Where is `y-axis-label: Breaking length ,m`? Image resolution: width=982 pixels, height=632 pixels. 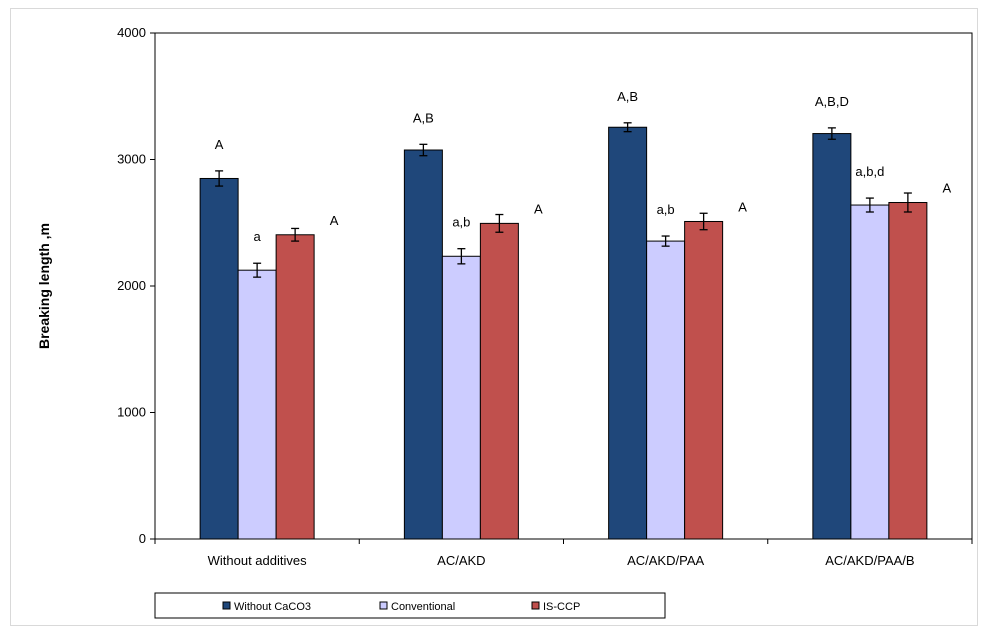 y-axis-label: Breaking length ,m is located at coordinates (44, 286).